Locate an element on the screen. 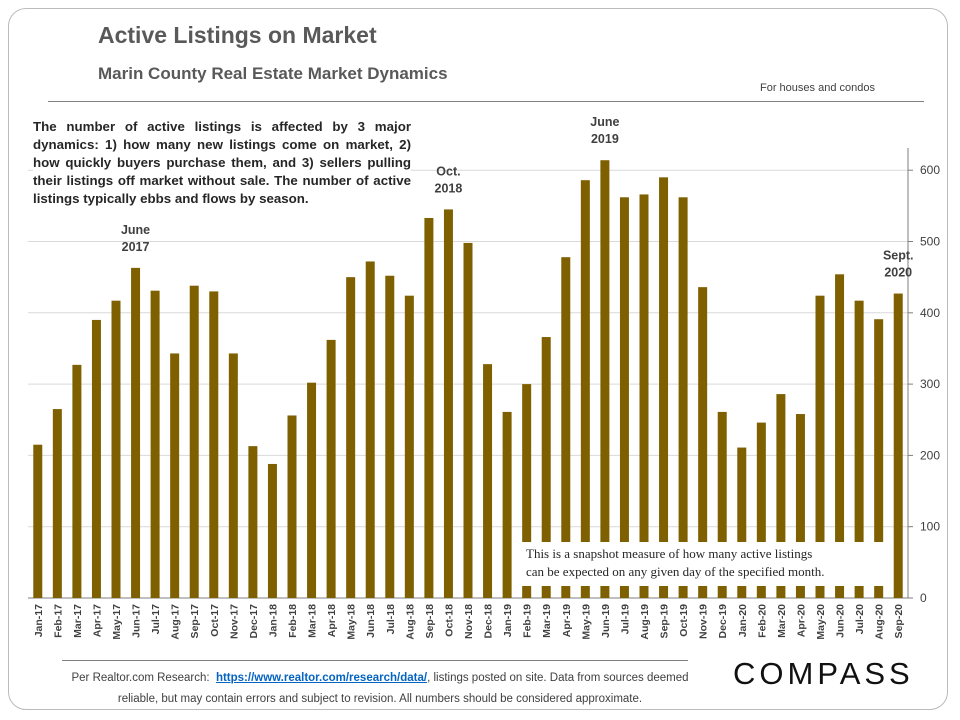 This screenshot has width=960, height=720. annotation: Sept. is located at coordinates (898, 256).